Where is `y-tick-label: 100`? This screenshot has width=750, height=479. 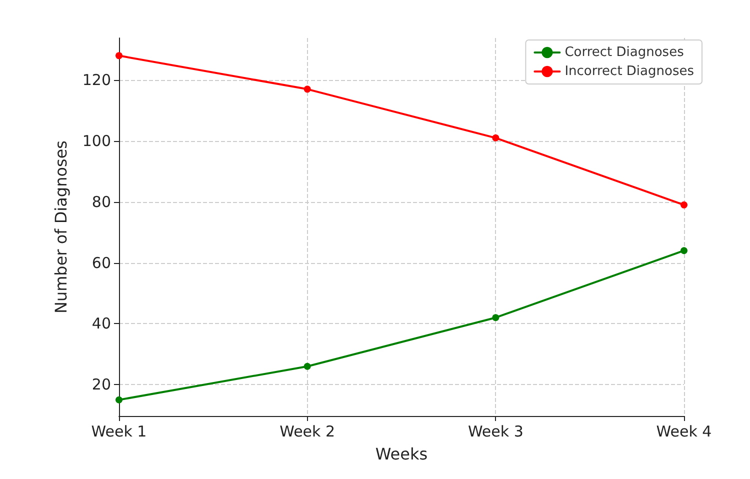 y-tick-label: 100 is located at coordinates (96, 141).